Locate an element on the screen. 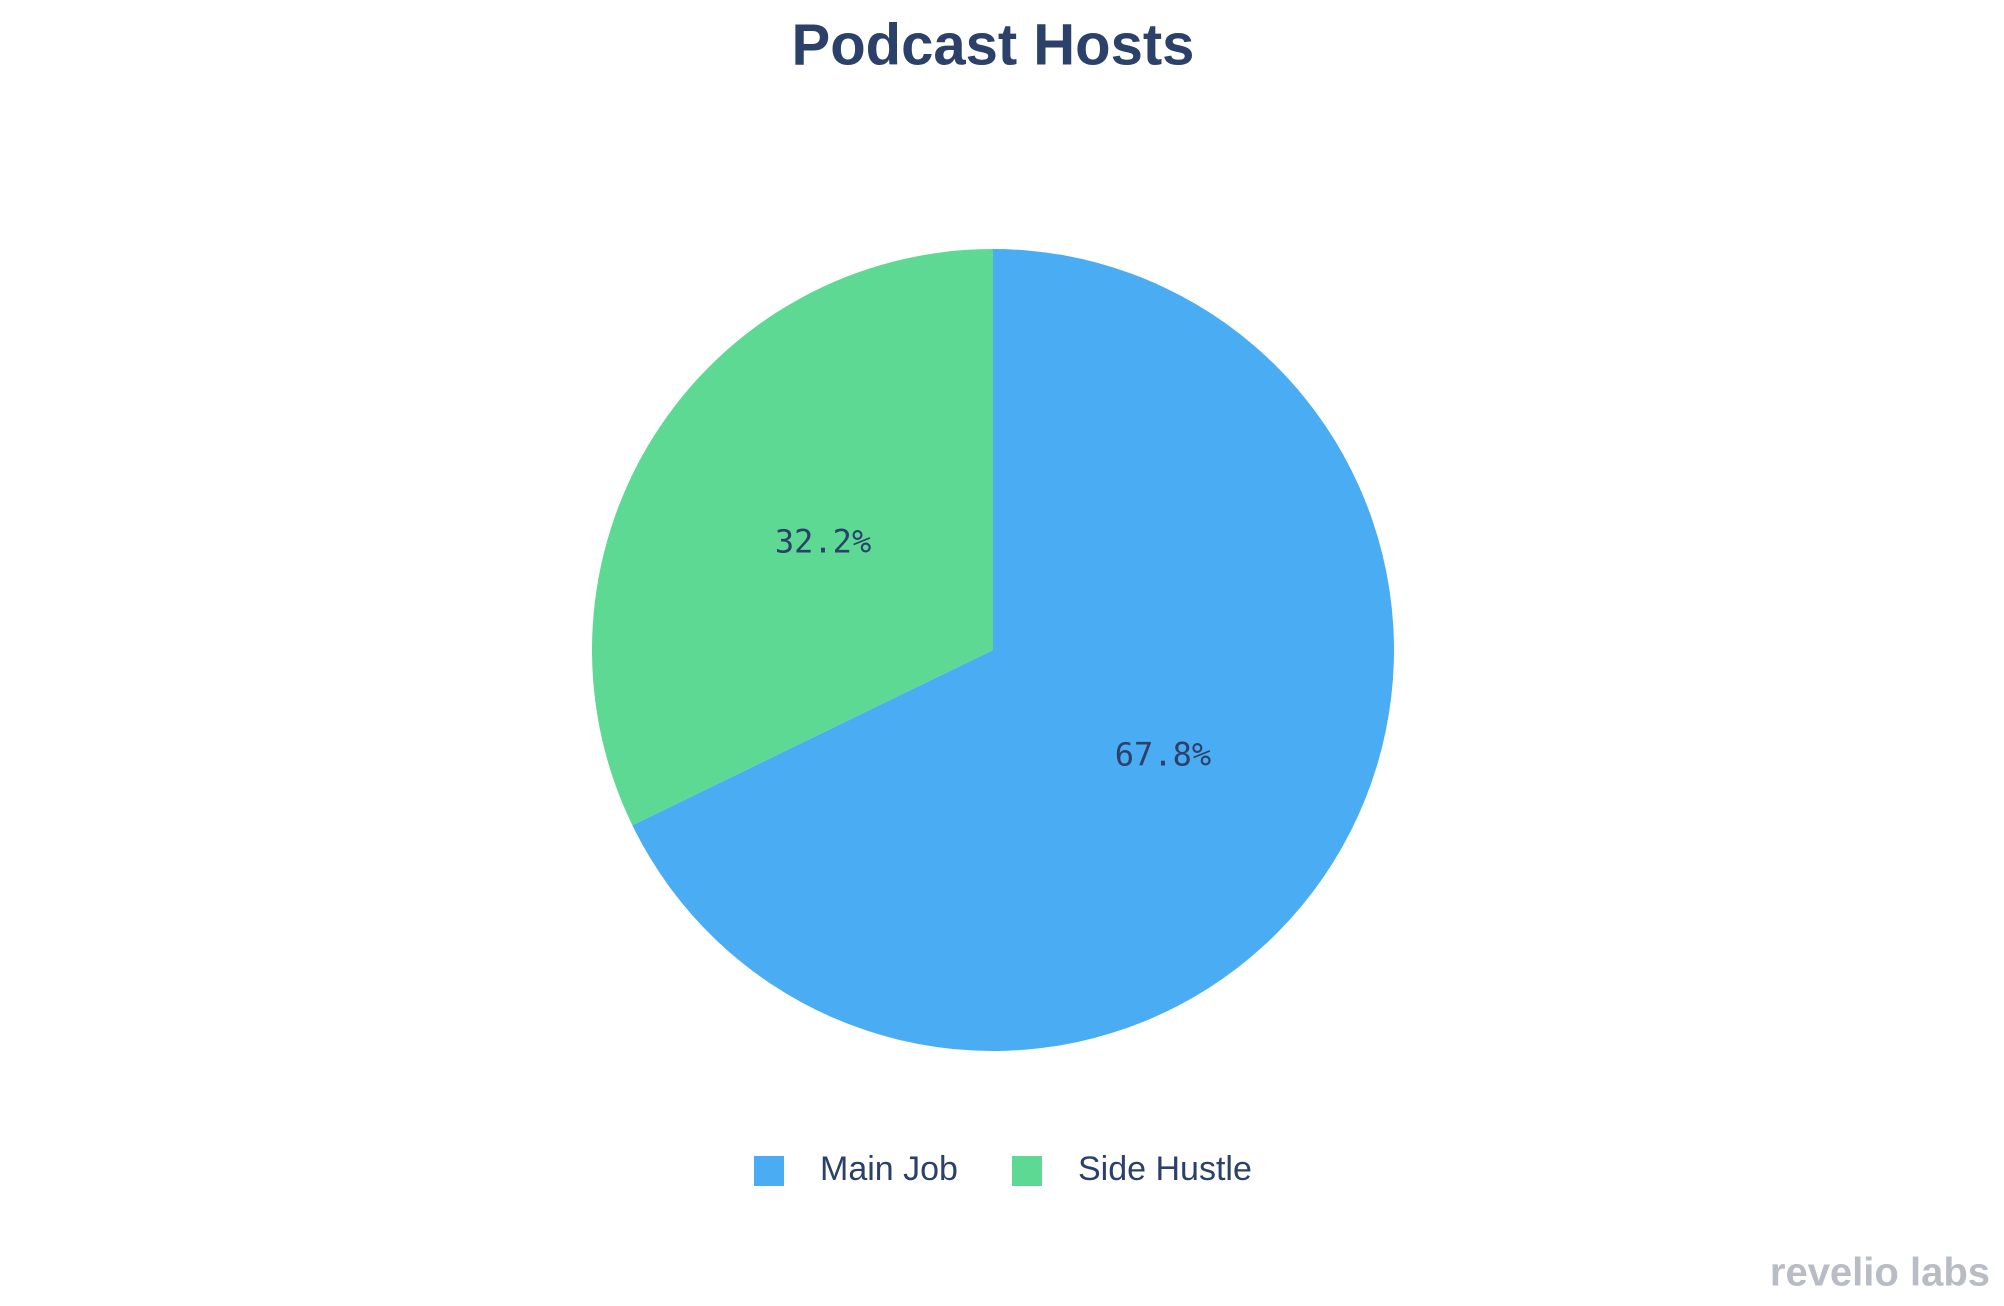  pie-slice is located at coordinates (792, 537).